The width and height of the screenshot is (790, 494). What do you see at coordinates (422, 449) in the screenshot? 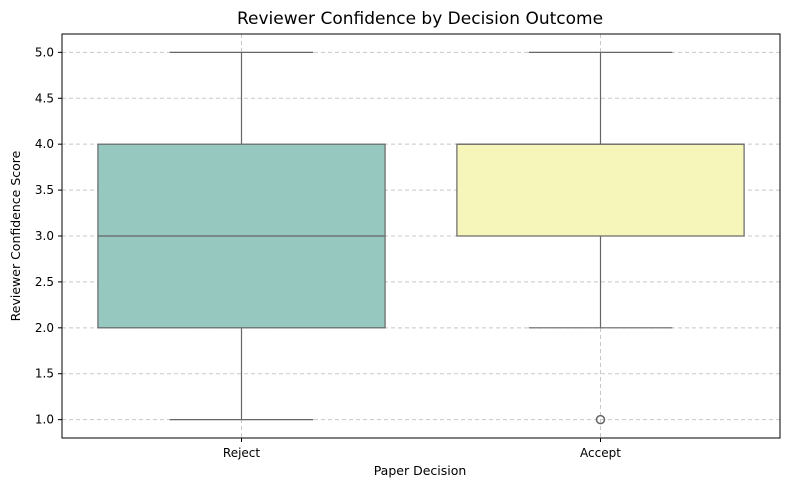
I see `x-axis: Reject Accept` at bounding box center [422, 449].